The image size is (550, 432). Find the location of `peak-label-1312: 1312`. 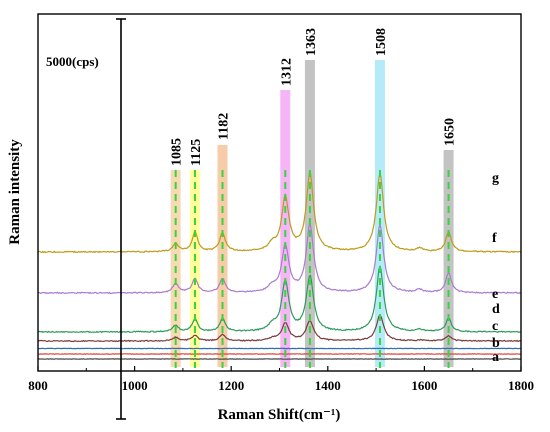

peak-label-1312: 1312 is located at coordinates (286, 72).